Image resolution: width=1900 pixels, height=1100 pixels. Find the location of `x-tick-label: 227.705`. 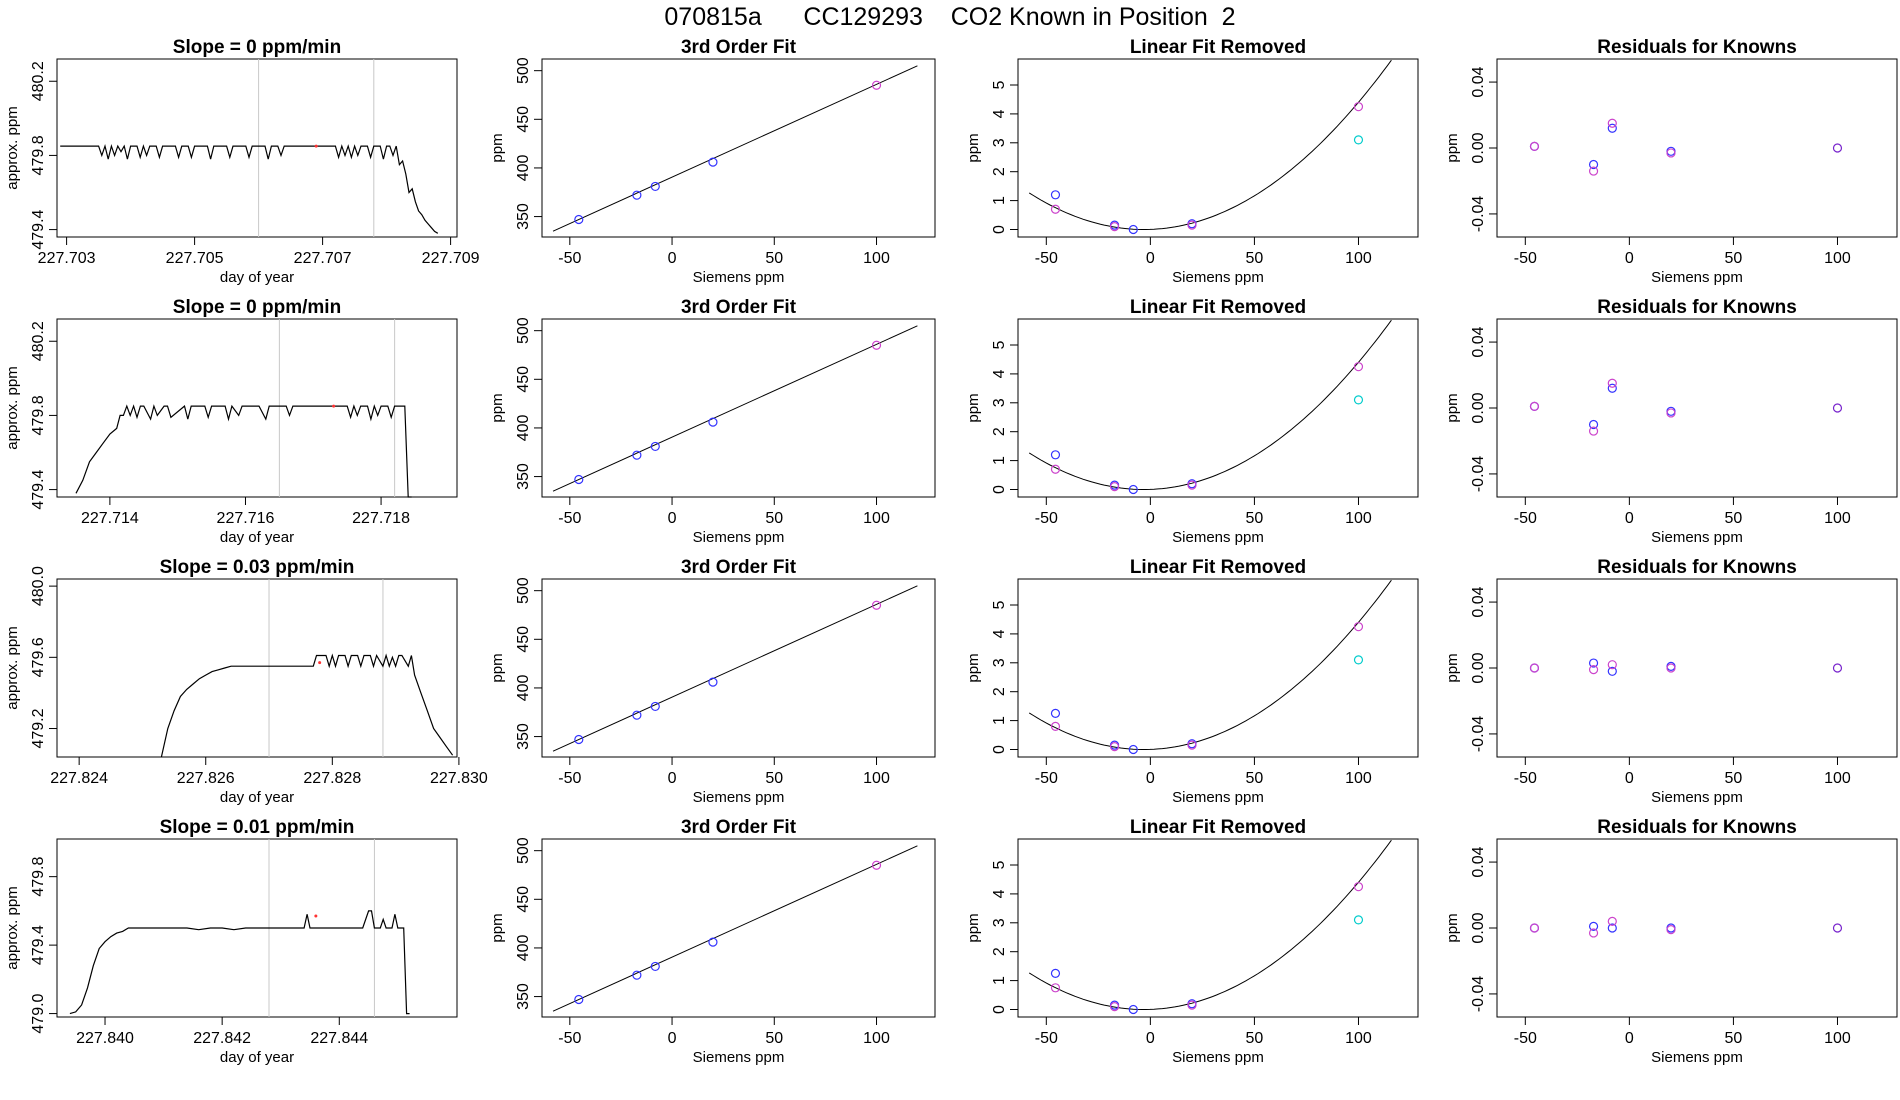

x-tick-label: 227.705 is located at coordinates (195, 258).